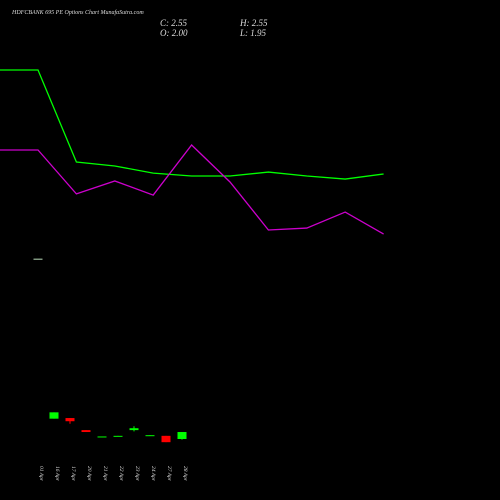  Describe the element at coordinates (41, 474) in the screenshot. I see `x-tick-label: 01 Apr` at that location.